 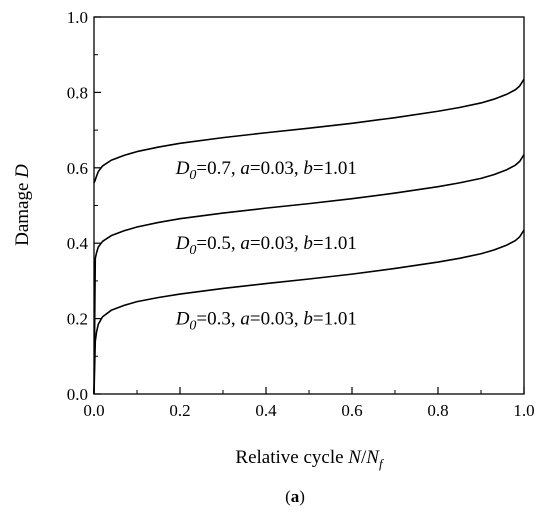 What do you see at coordinates (22, 212) in the screenshot?
I see `y-axis-label-text: Damage` at bounding box center [22, 212].